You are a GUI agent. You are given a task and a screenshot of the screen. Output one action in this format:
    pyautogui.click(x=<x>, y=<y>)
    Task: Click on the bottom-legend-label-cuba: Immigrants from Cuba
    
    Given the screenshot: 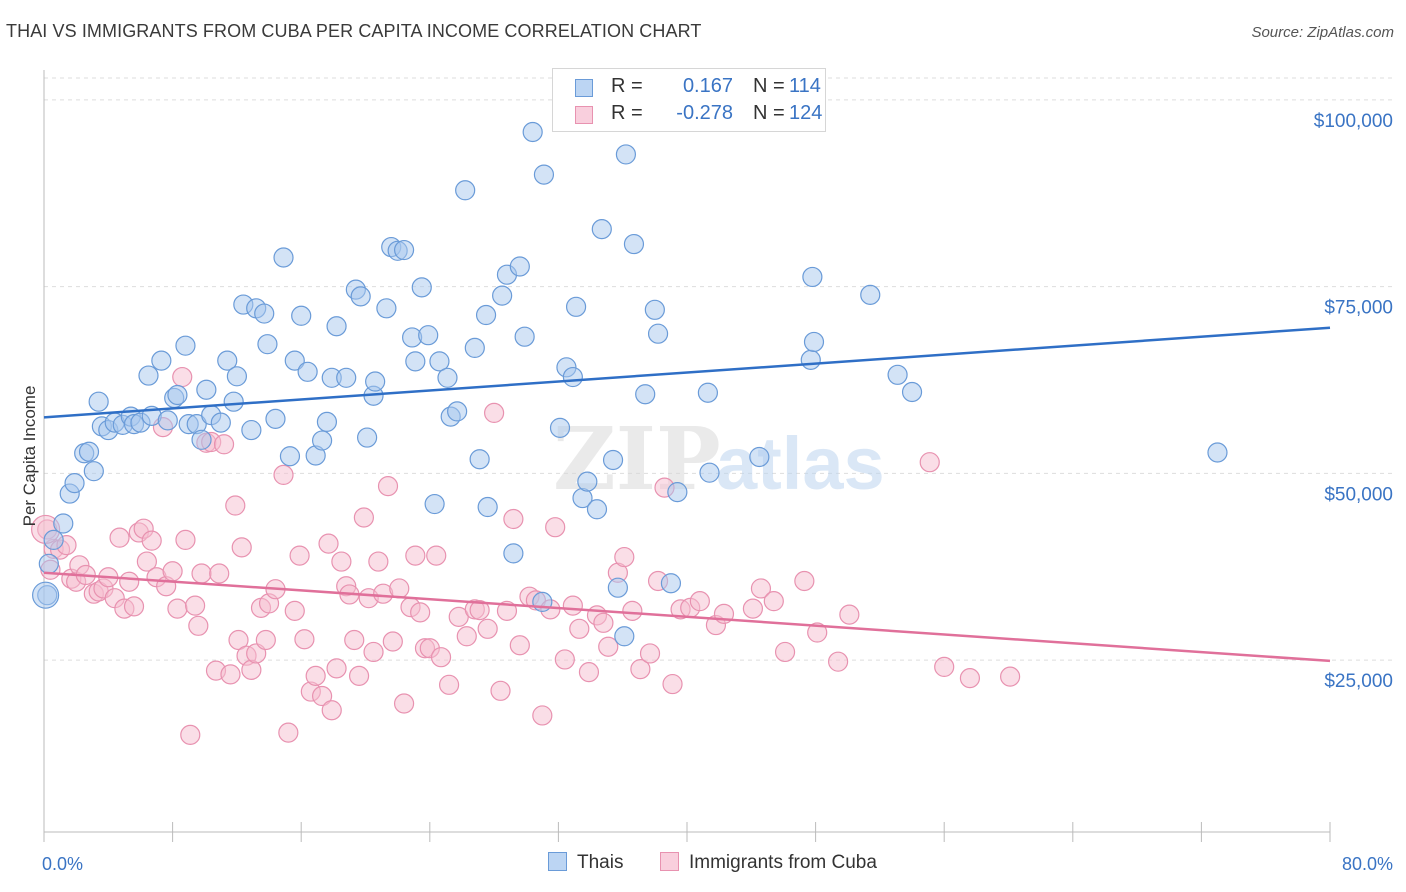 What is the action you would take?
    pyautogui.click(x=783, y=862)
    